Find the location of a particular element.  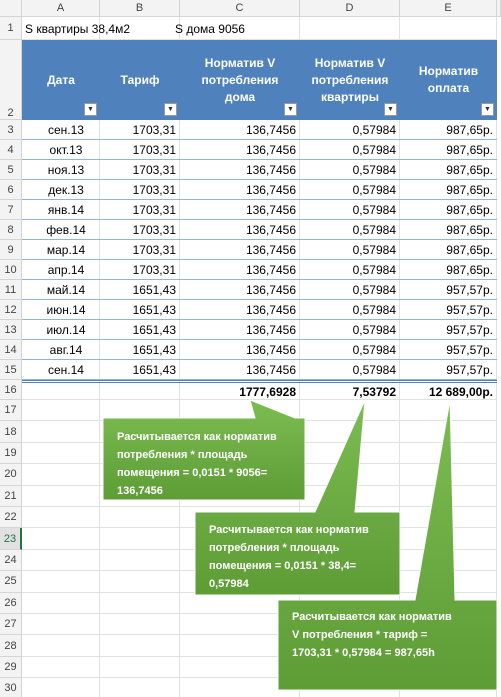

header-line: дома is located at coordinates (240, 96).